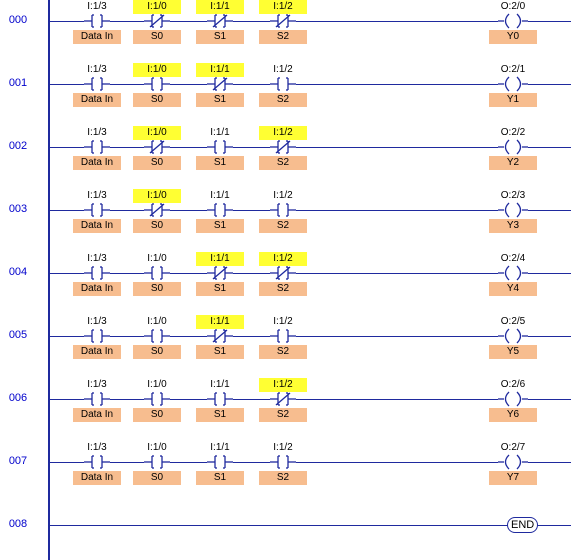  Describe the element at coordinates (513, 321) in the screenshot. I see `coil-address: O:2/5` at that location.